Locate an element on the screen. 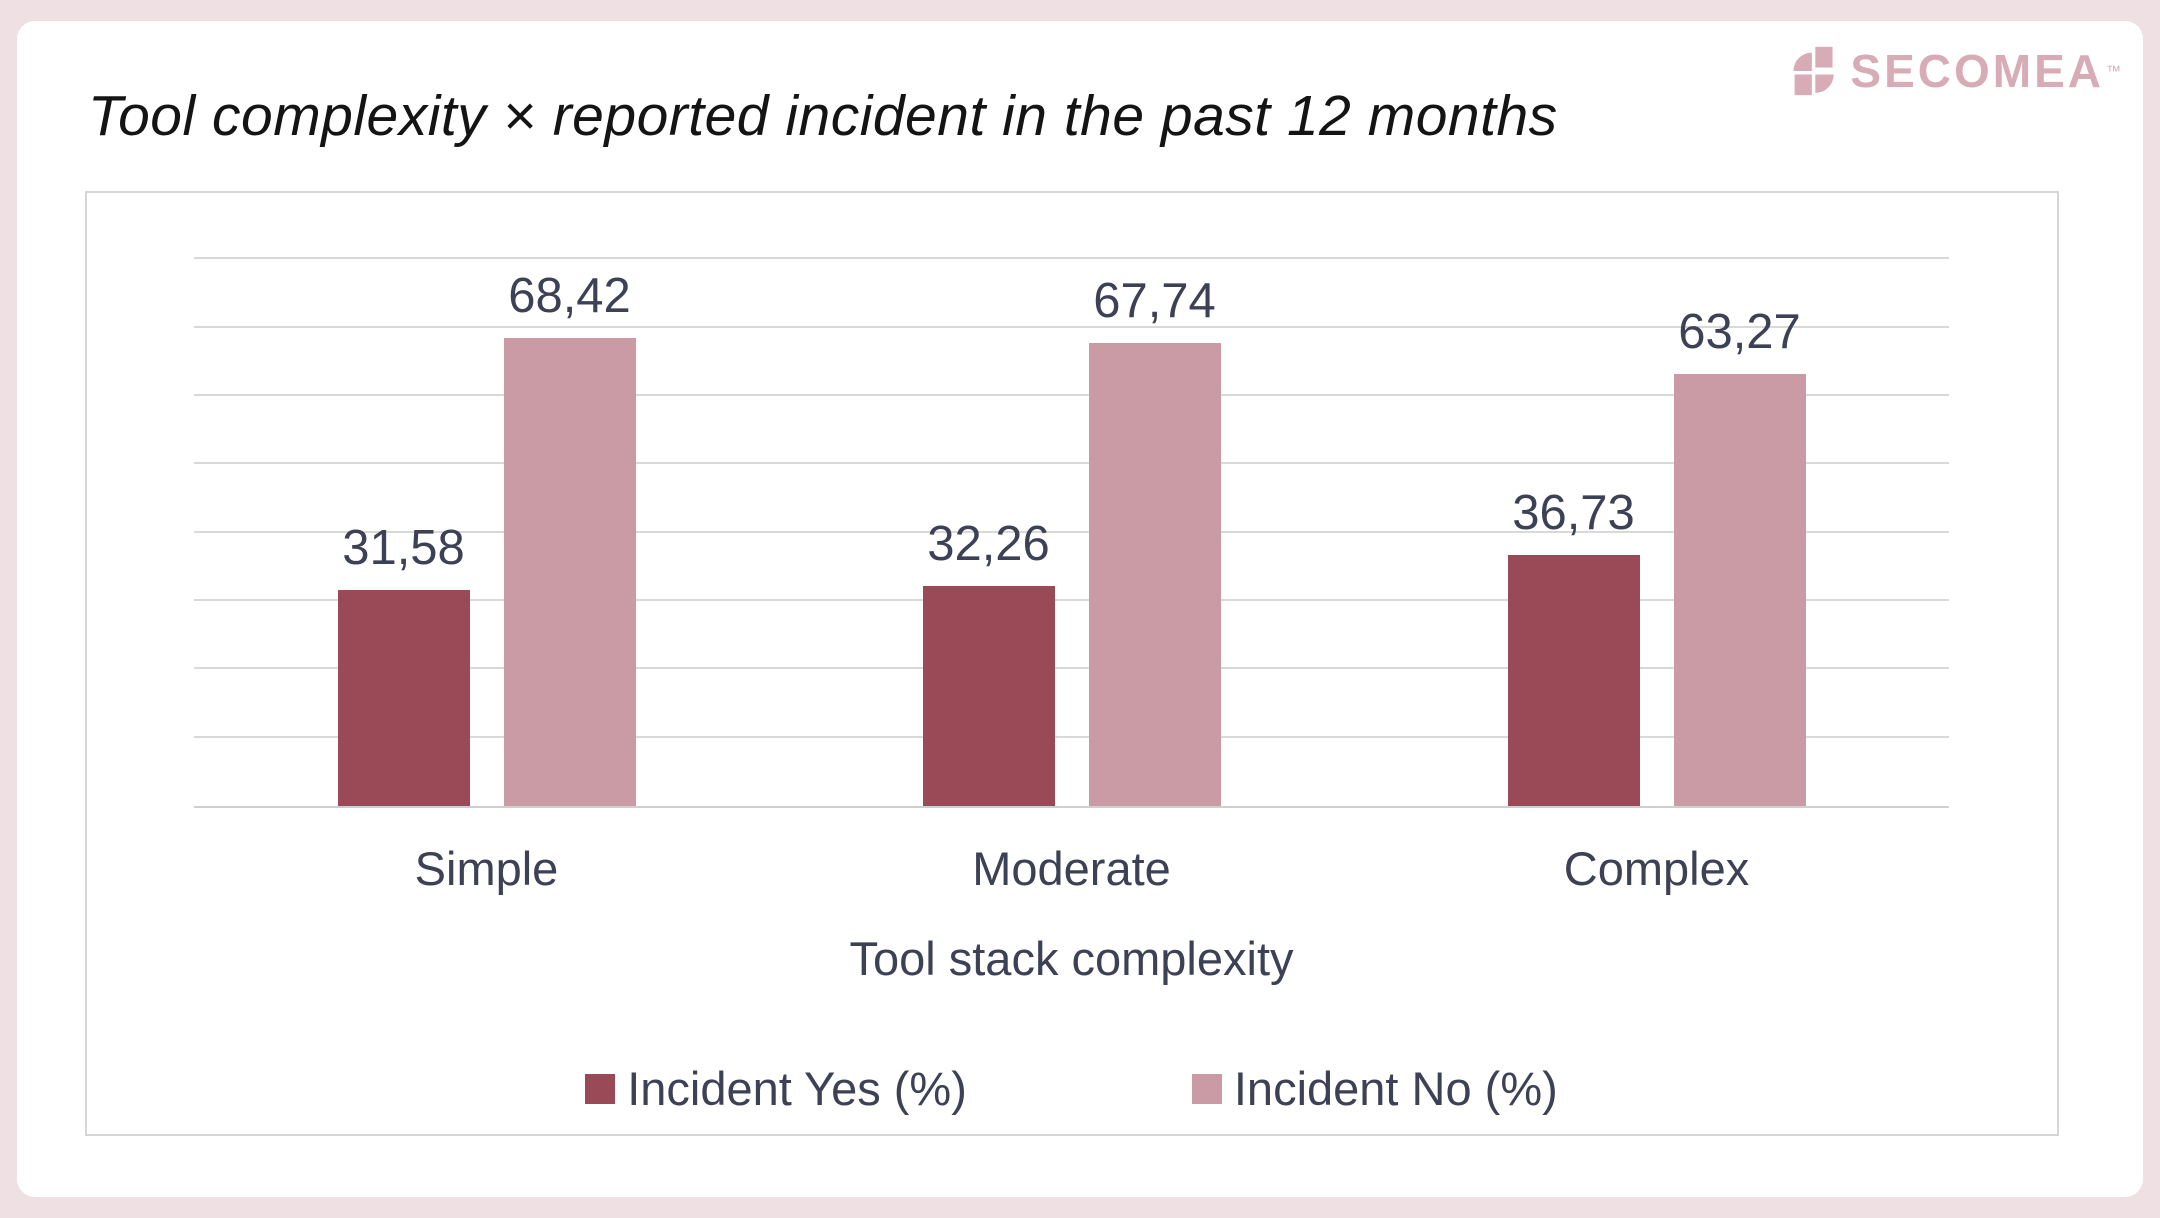 Image resolution: width=2160 pixels, height=1218 pixels. bar-value-label: 67,74 is located at coordinates (1154, 301).